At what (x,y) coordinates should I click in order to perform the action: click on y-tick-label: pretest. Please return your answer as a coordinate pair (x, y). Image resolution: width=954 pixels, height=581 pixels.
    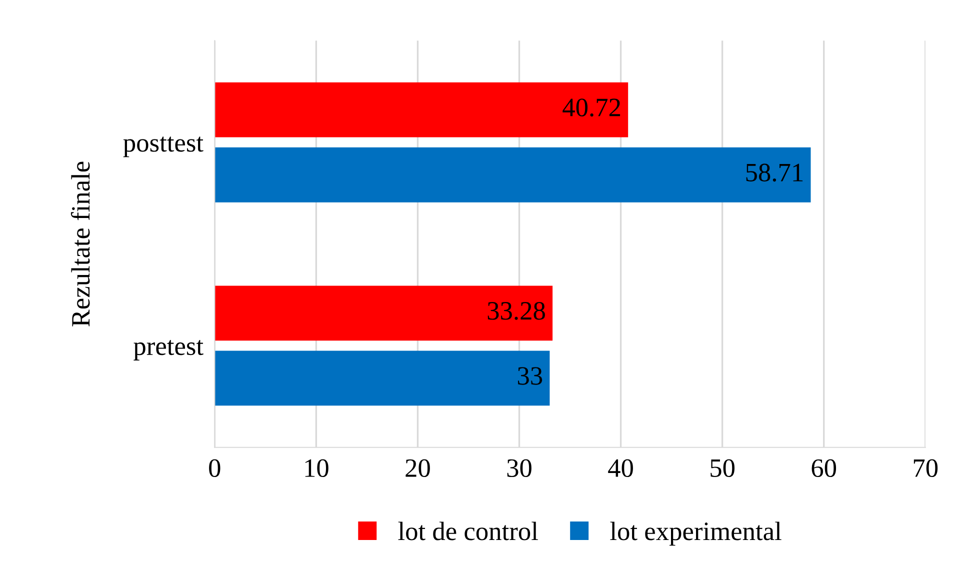
    Looking at the image, I should click on (169, 350).